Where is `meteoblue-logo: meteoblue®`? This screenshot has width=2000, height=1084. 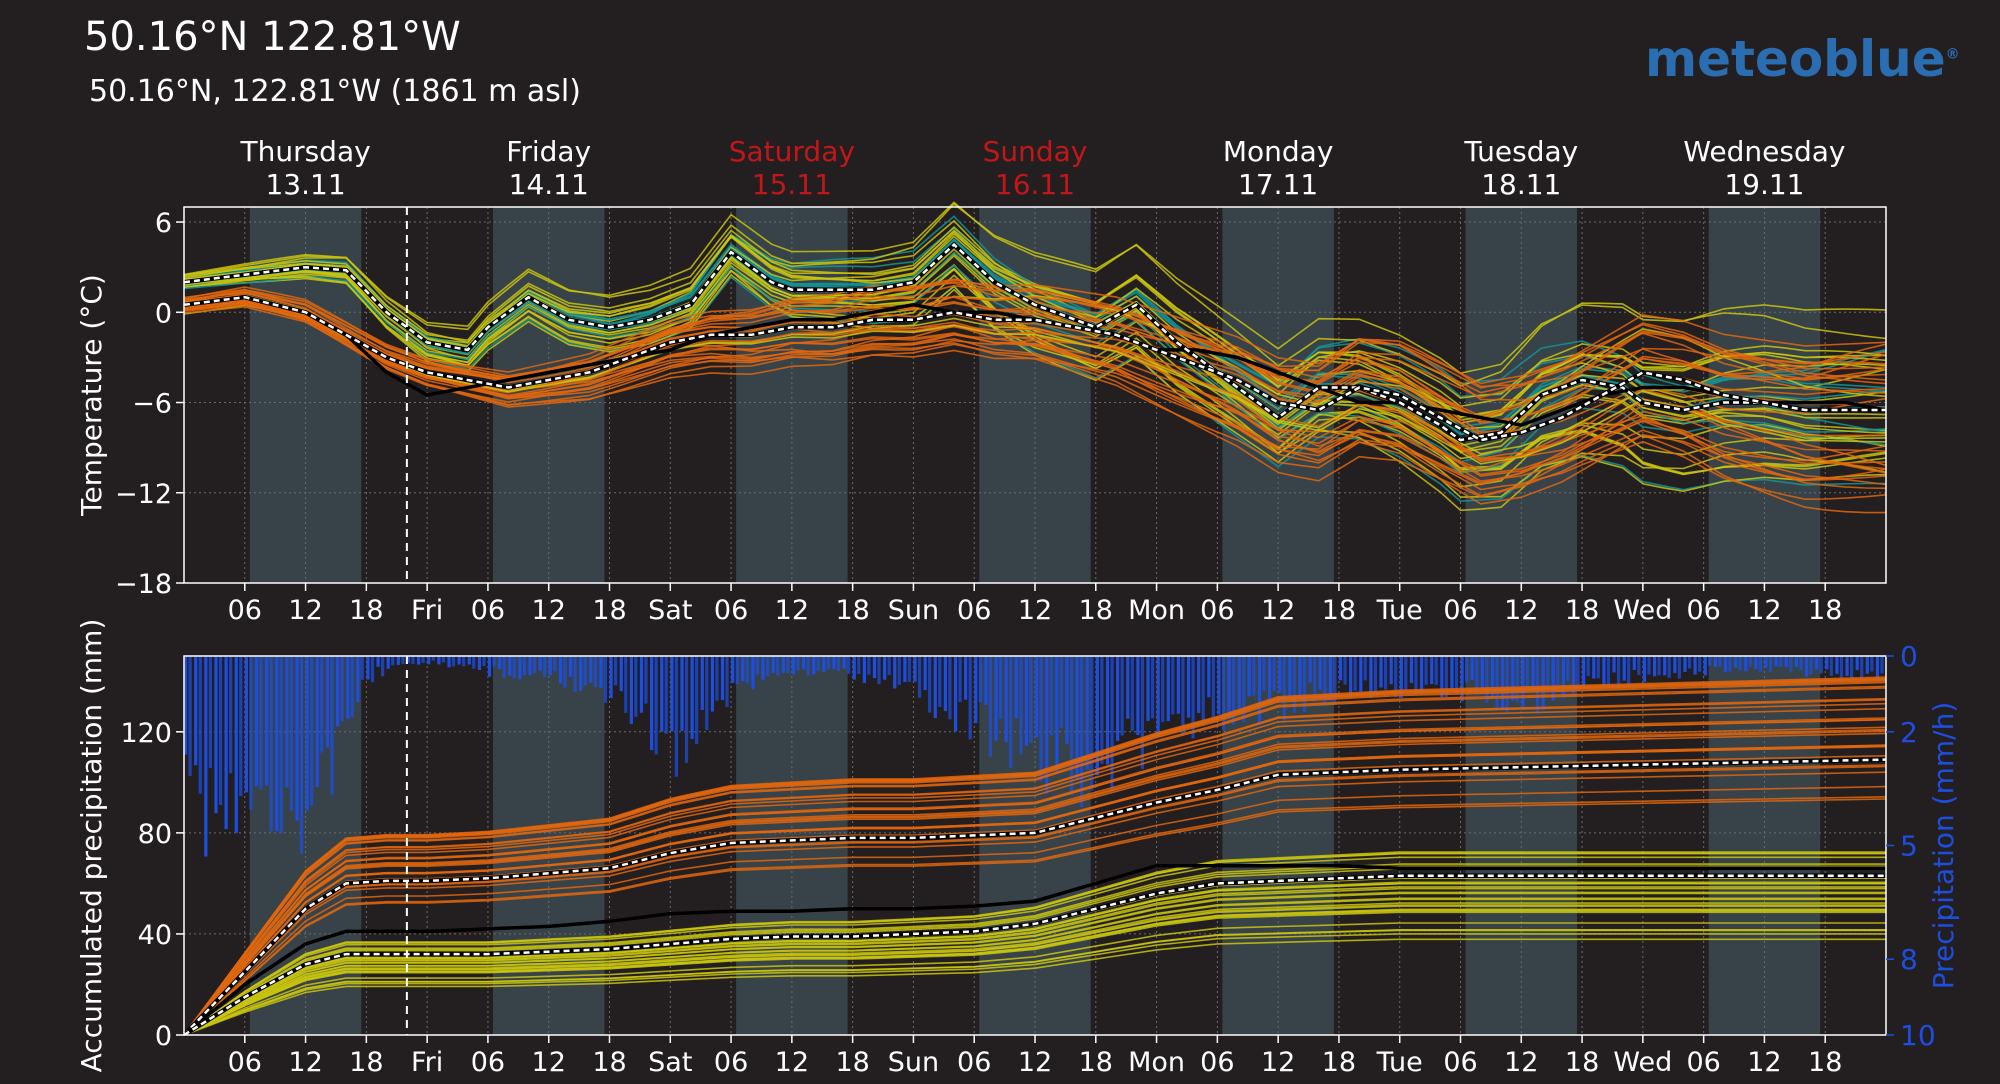
meteoblue-logo: meteoblue® is located at coordinates (1802, 59).